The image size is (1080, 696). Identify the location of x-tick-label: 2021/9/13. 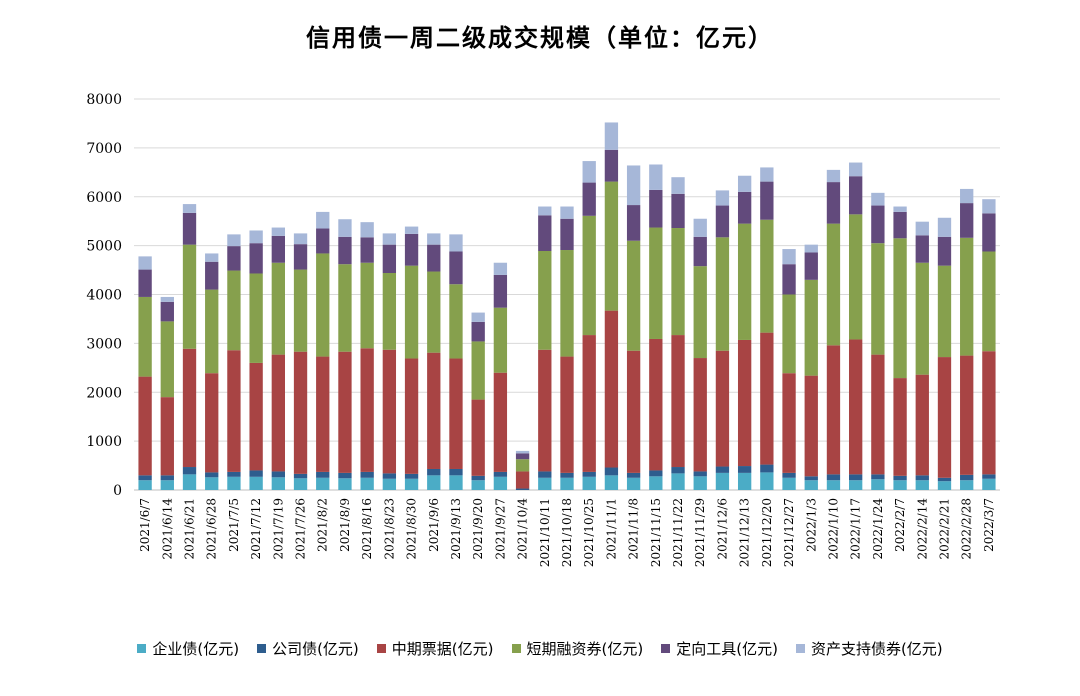
(456, 529).